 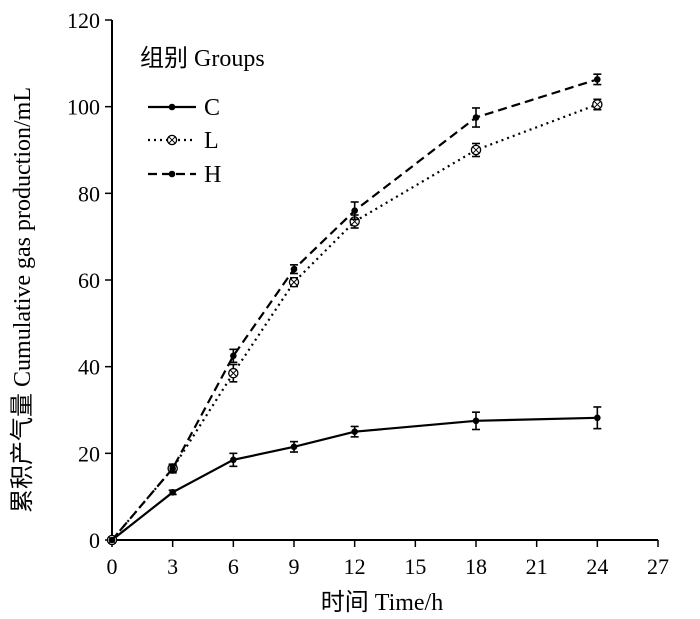 What do you see at coordinates (382, 602) in the screenshot?
I see `x-axis-label: 时间 Time/h` at bounding box center [382, 602].